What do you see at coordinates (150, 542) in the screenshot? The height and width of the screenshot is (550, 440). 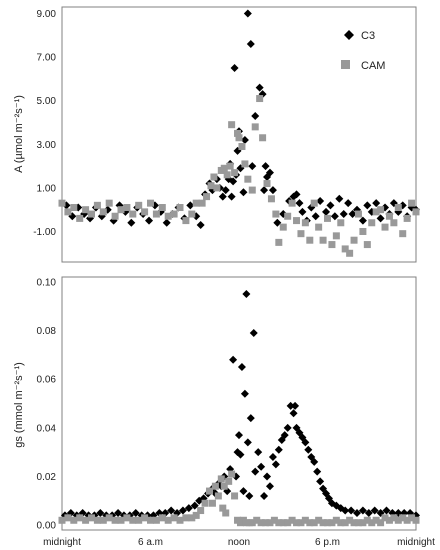 I see `x-tick-label: 6 a.m` at bounding box center [150, 542].